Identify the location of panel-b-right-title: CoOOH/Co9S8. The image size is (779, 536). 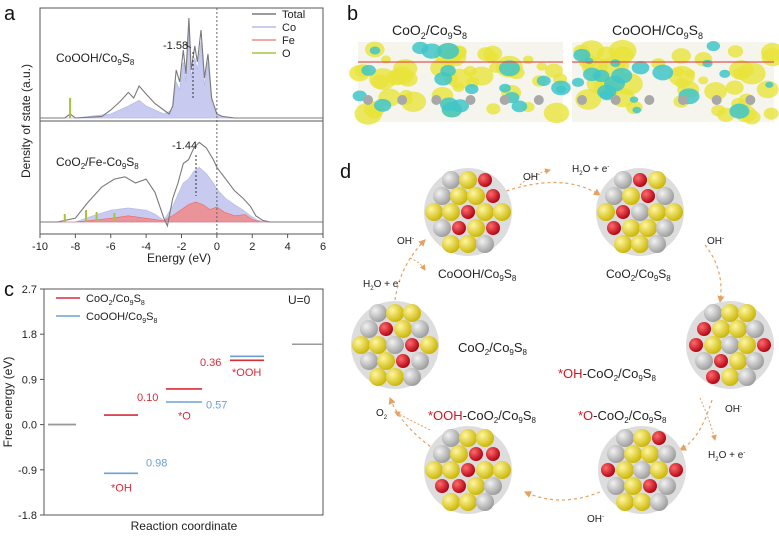
(657, 31).